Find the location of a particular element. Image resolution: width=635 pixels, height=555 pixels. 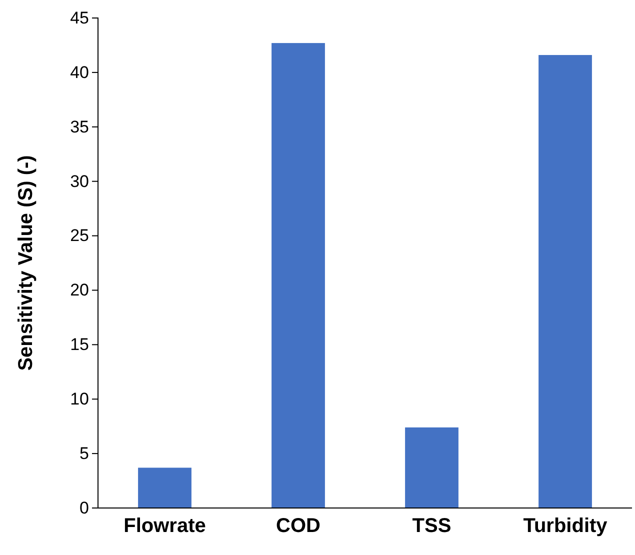

y-tick-label: 20 is located at coordinates (79, 290).